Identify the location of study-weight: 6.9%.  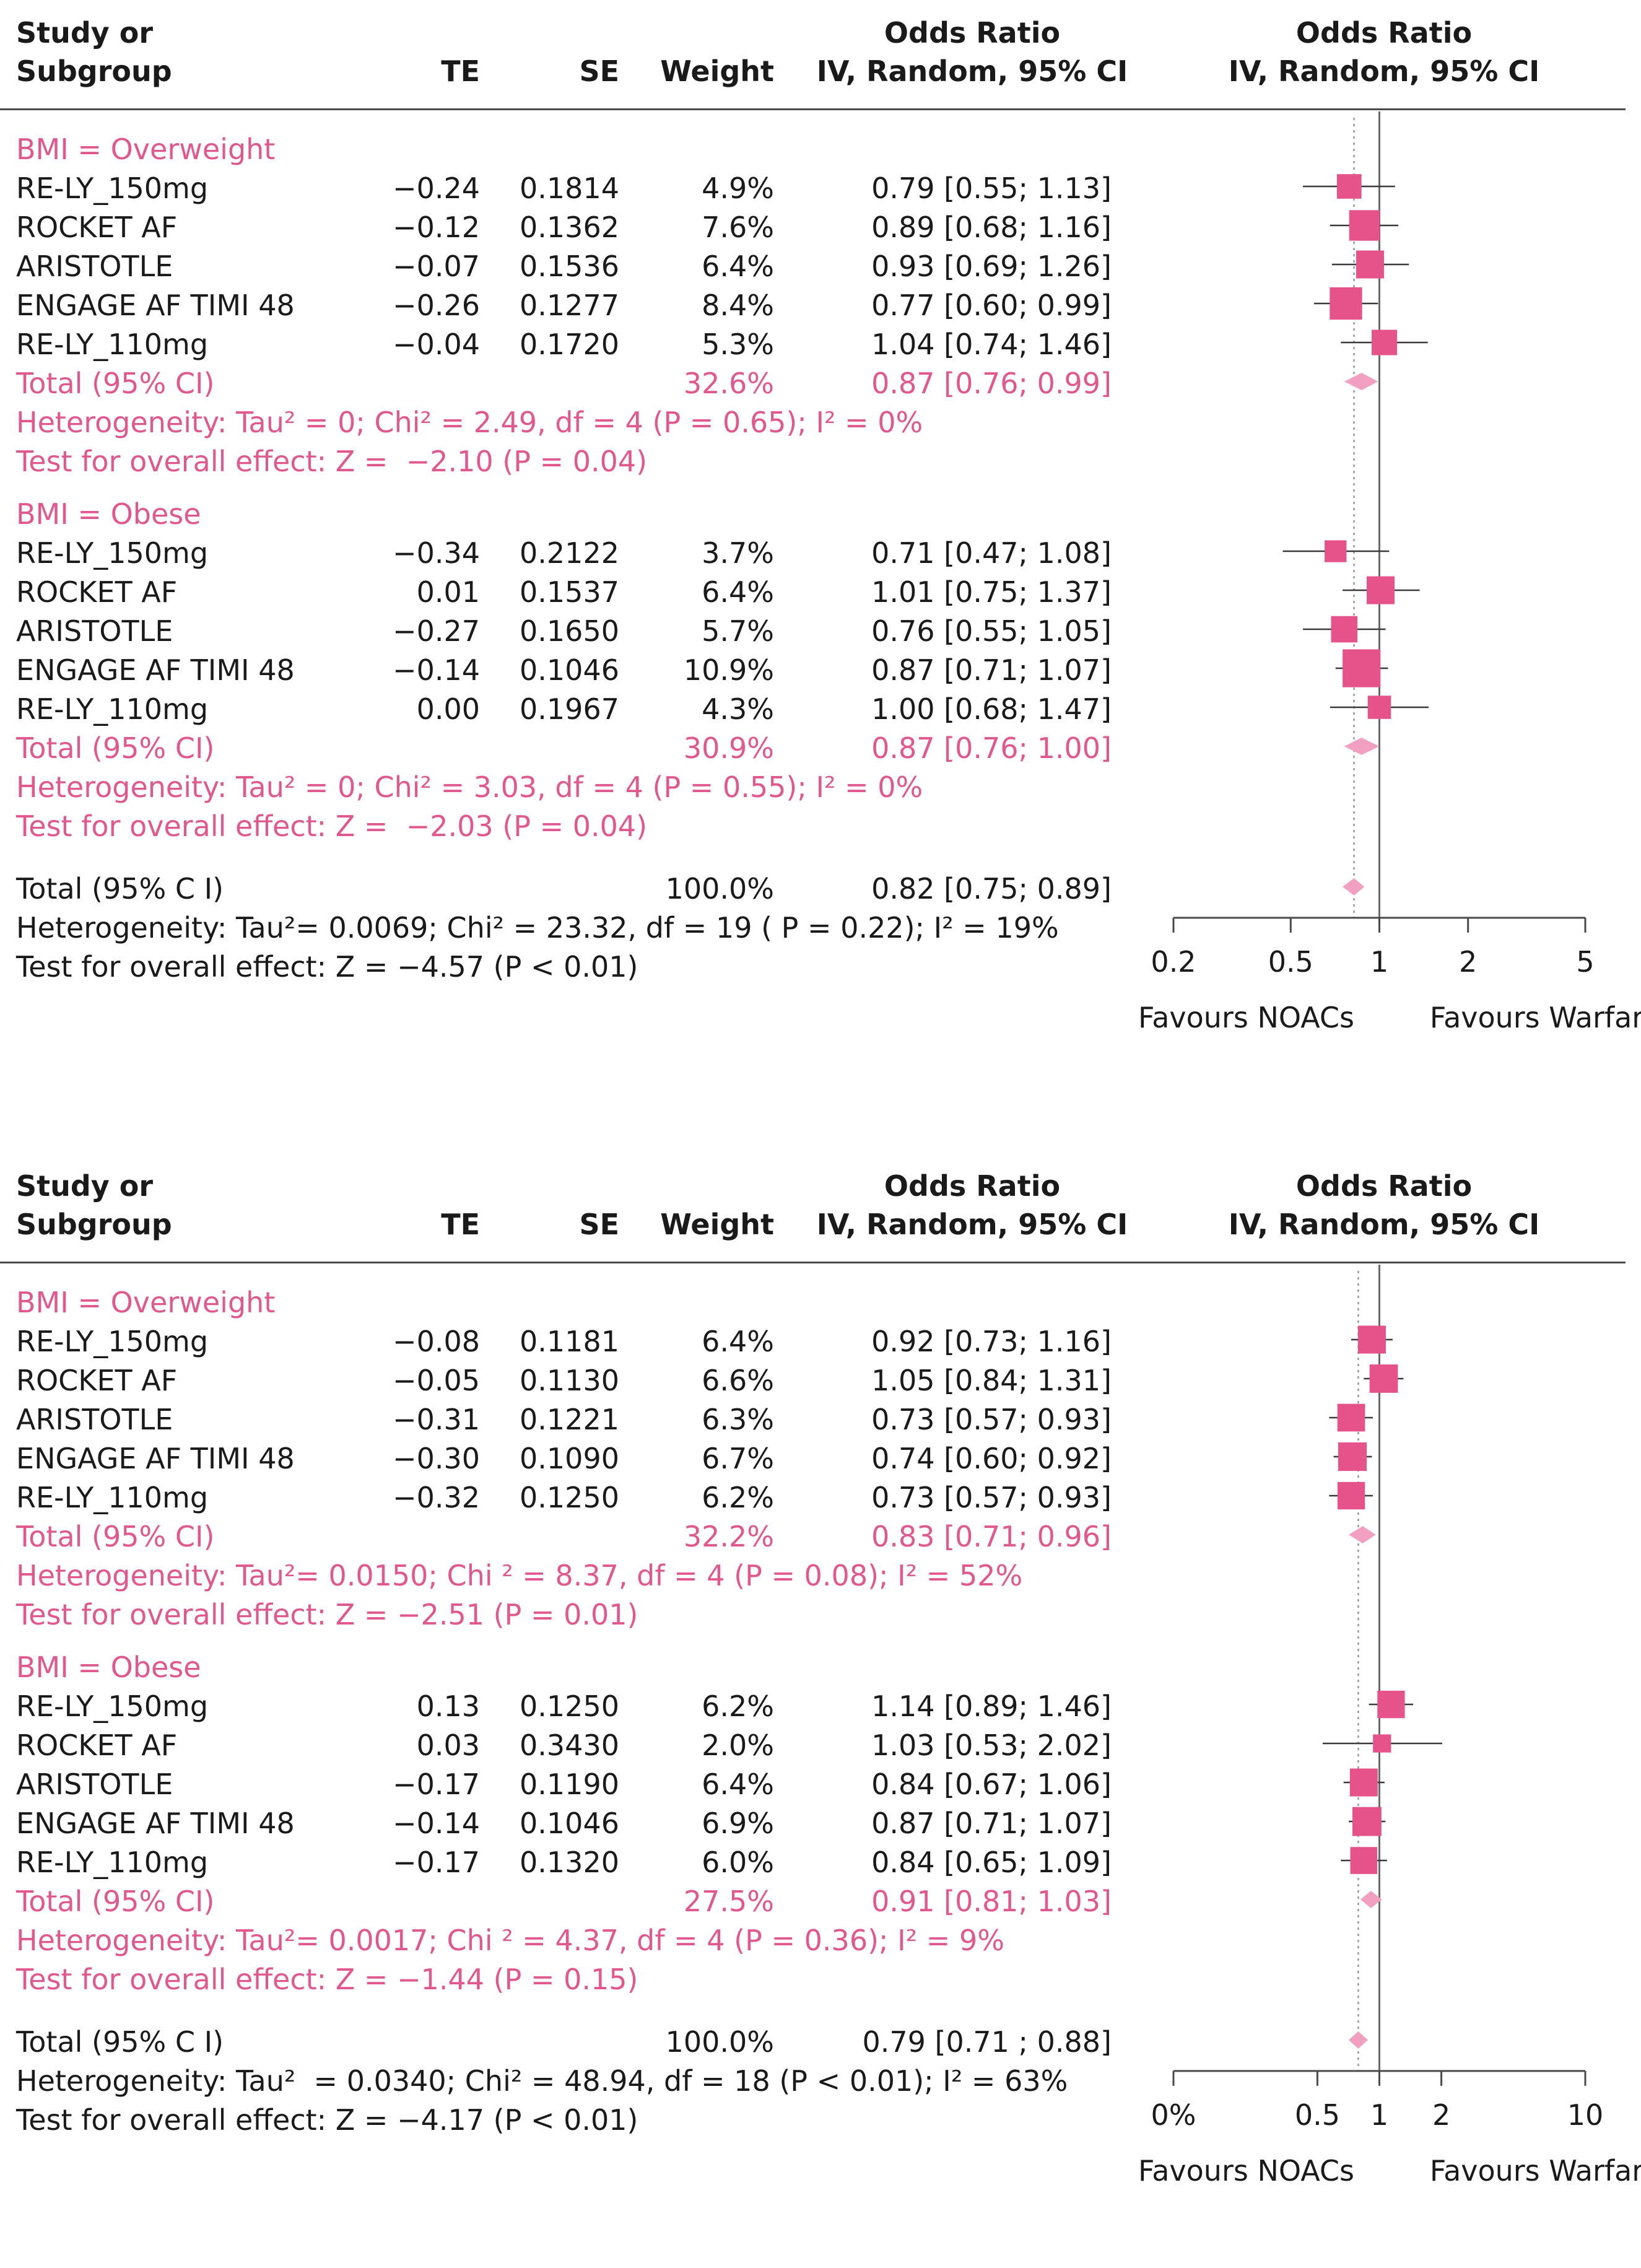
(738, 1823).